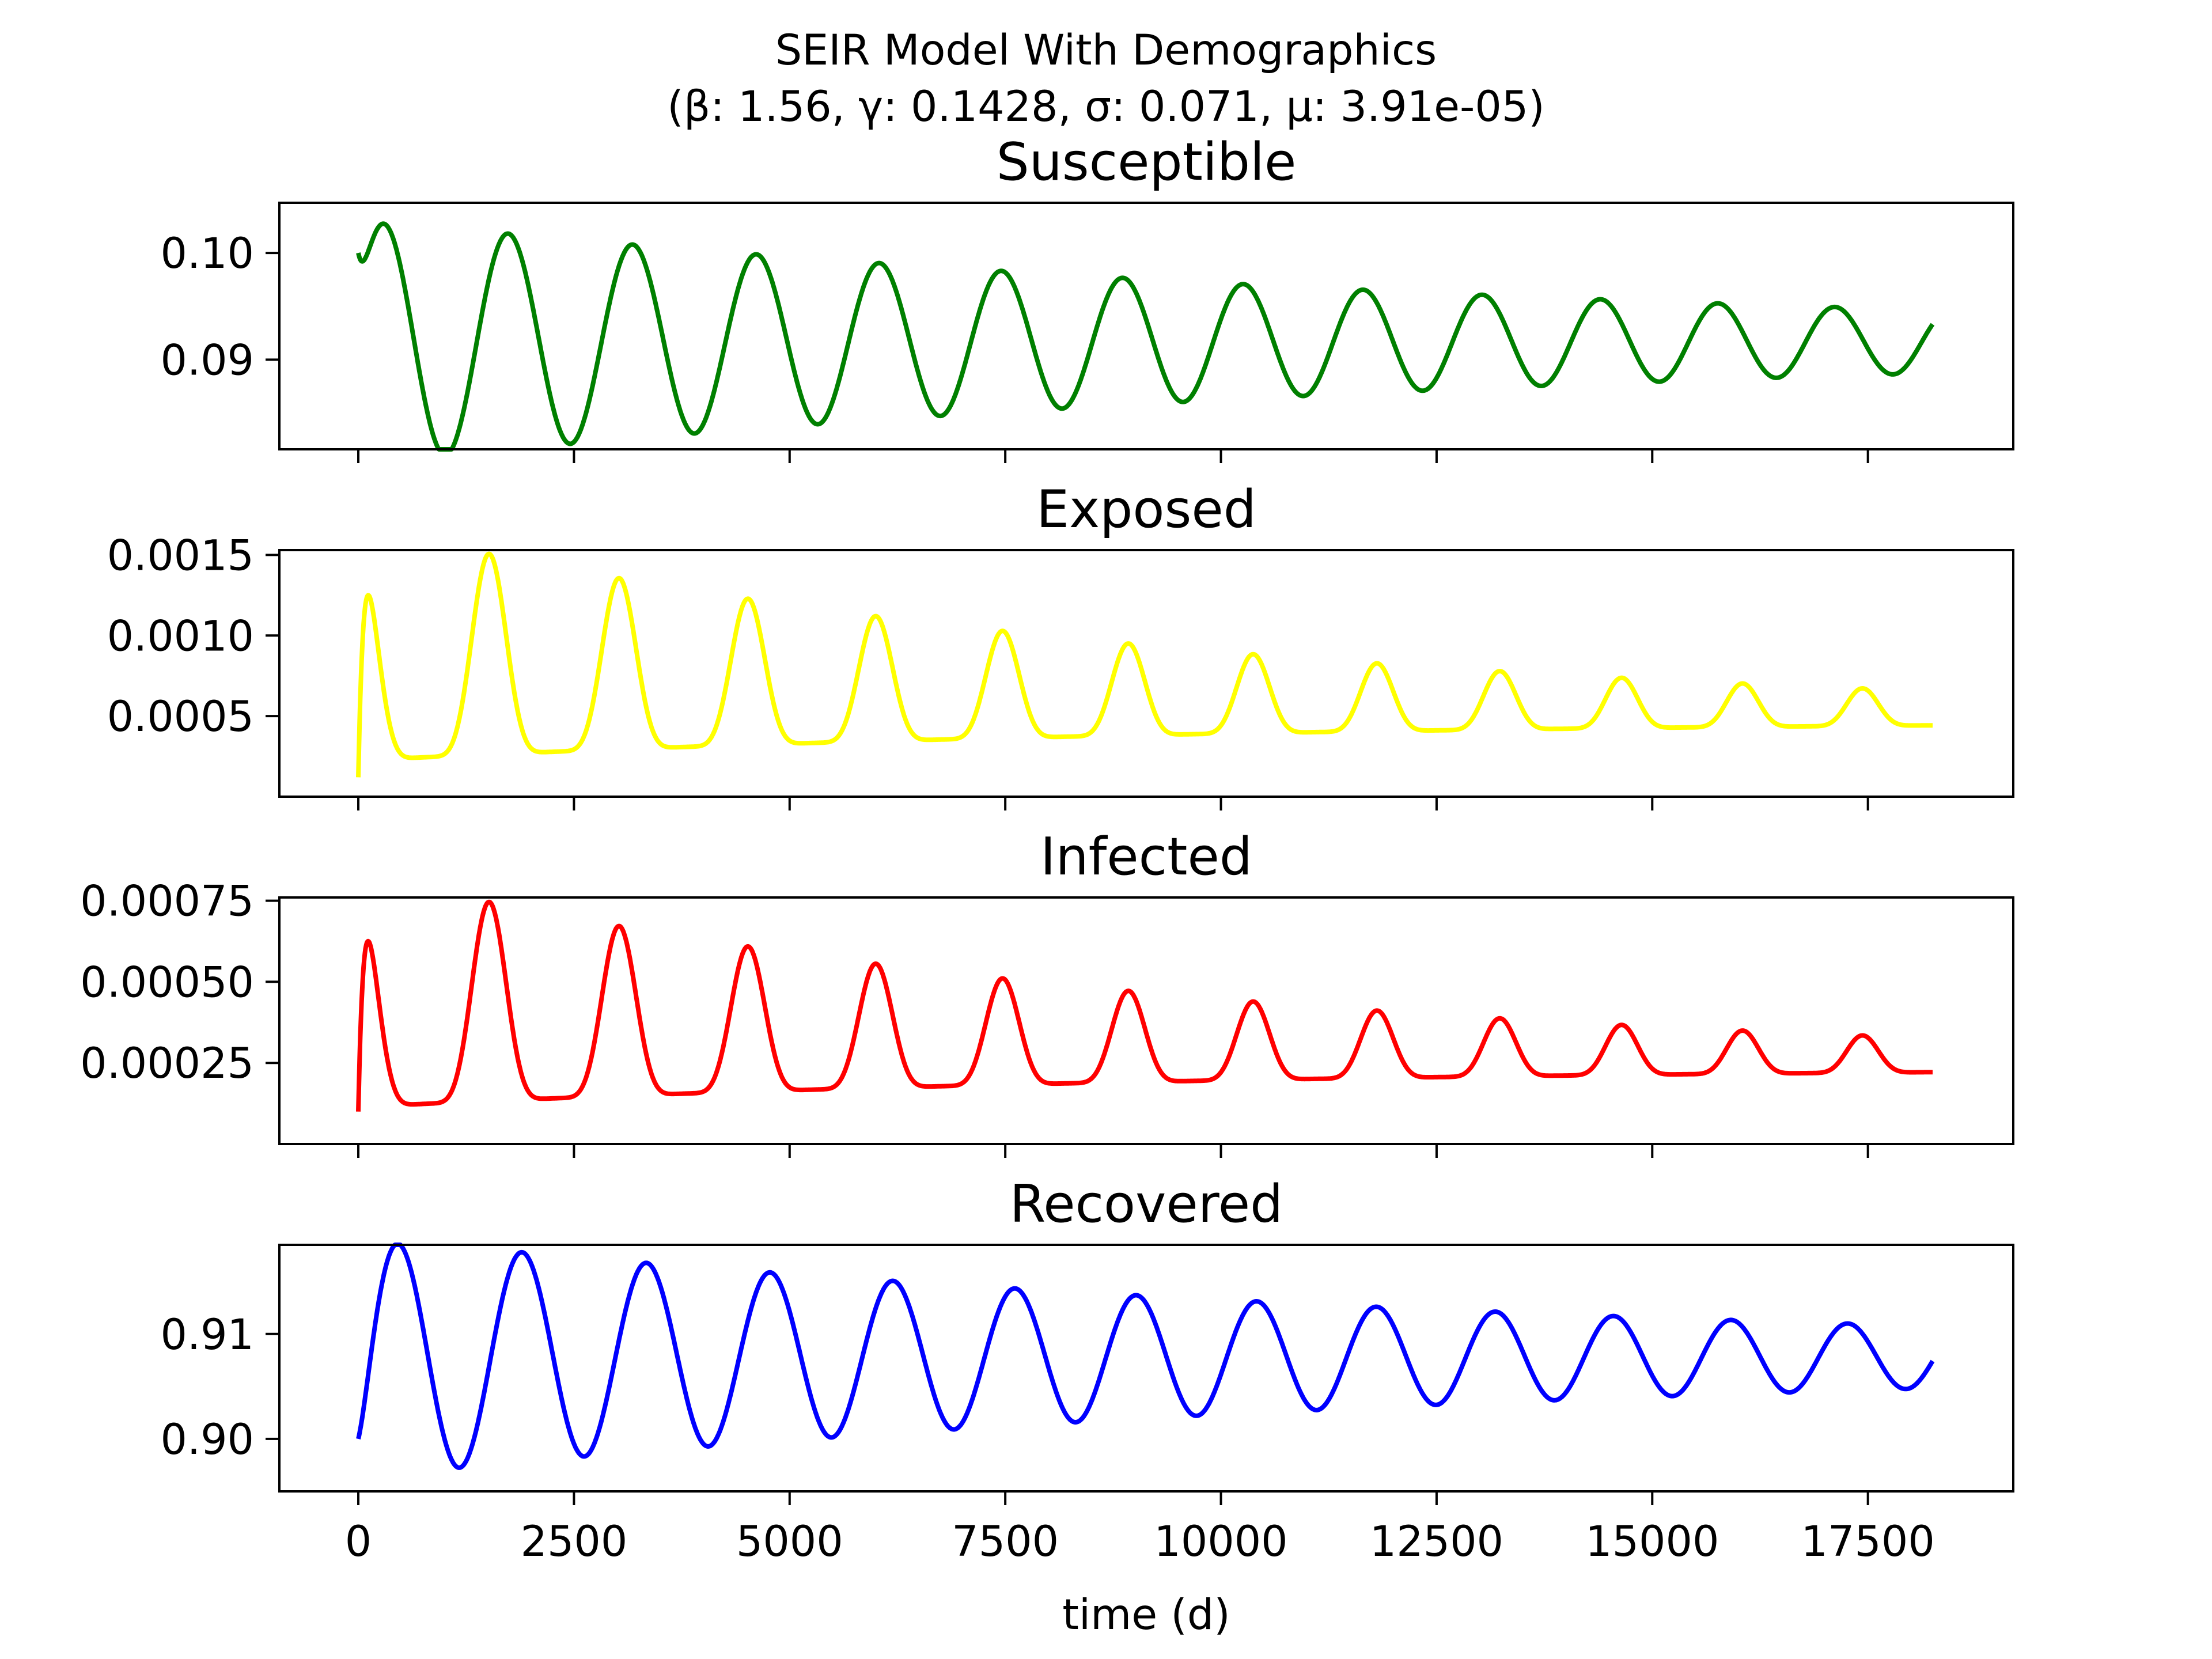 Image resolution: width=2212 pixels, height=1659 pixels. I want to click on x-tick-label: 7500, so click(1005, 1541).